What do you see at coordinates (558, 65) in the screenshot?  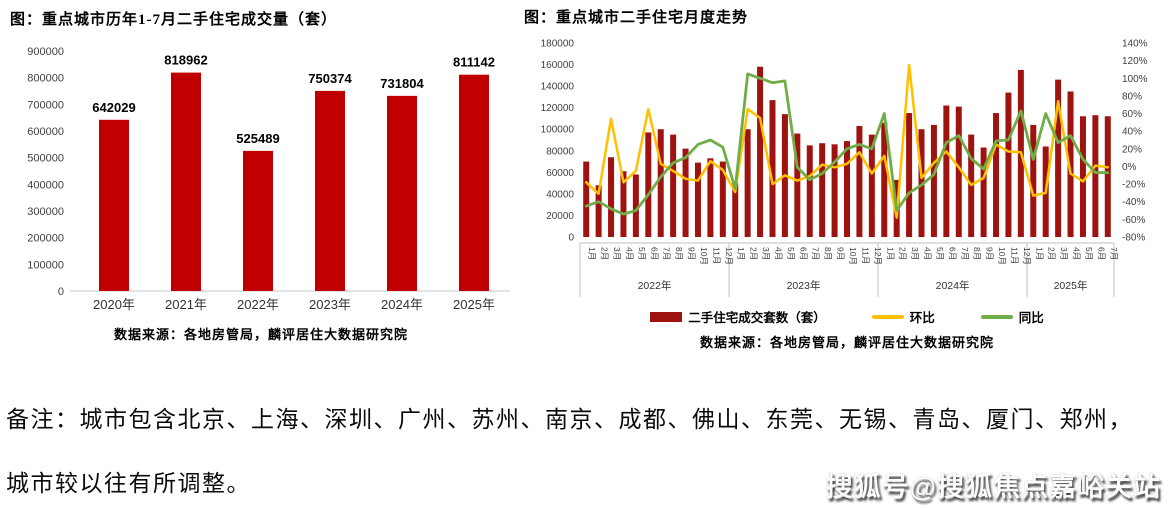 I see `svg-text: 160000` at bounding box center [558, 65].